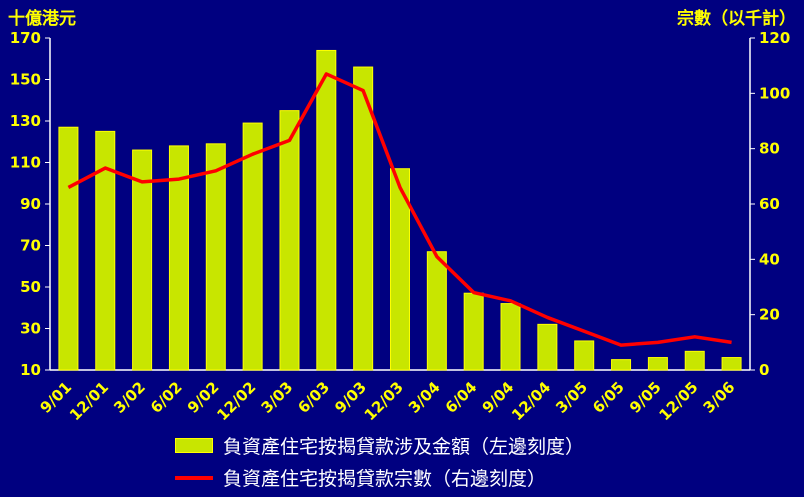 The image size is (804, 497). I want to click on x-axis-tick-label: 3/06, so click(719, 397).